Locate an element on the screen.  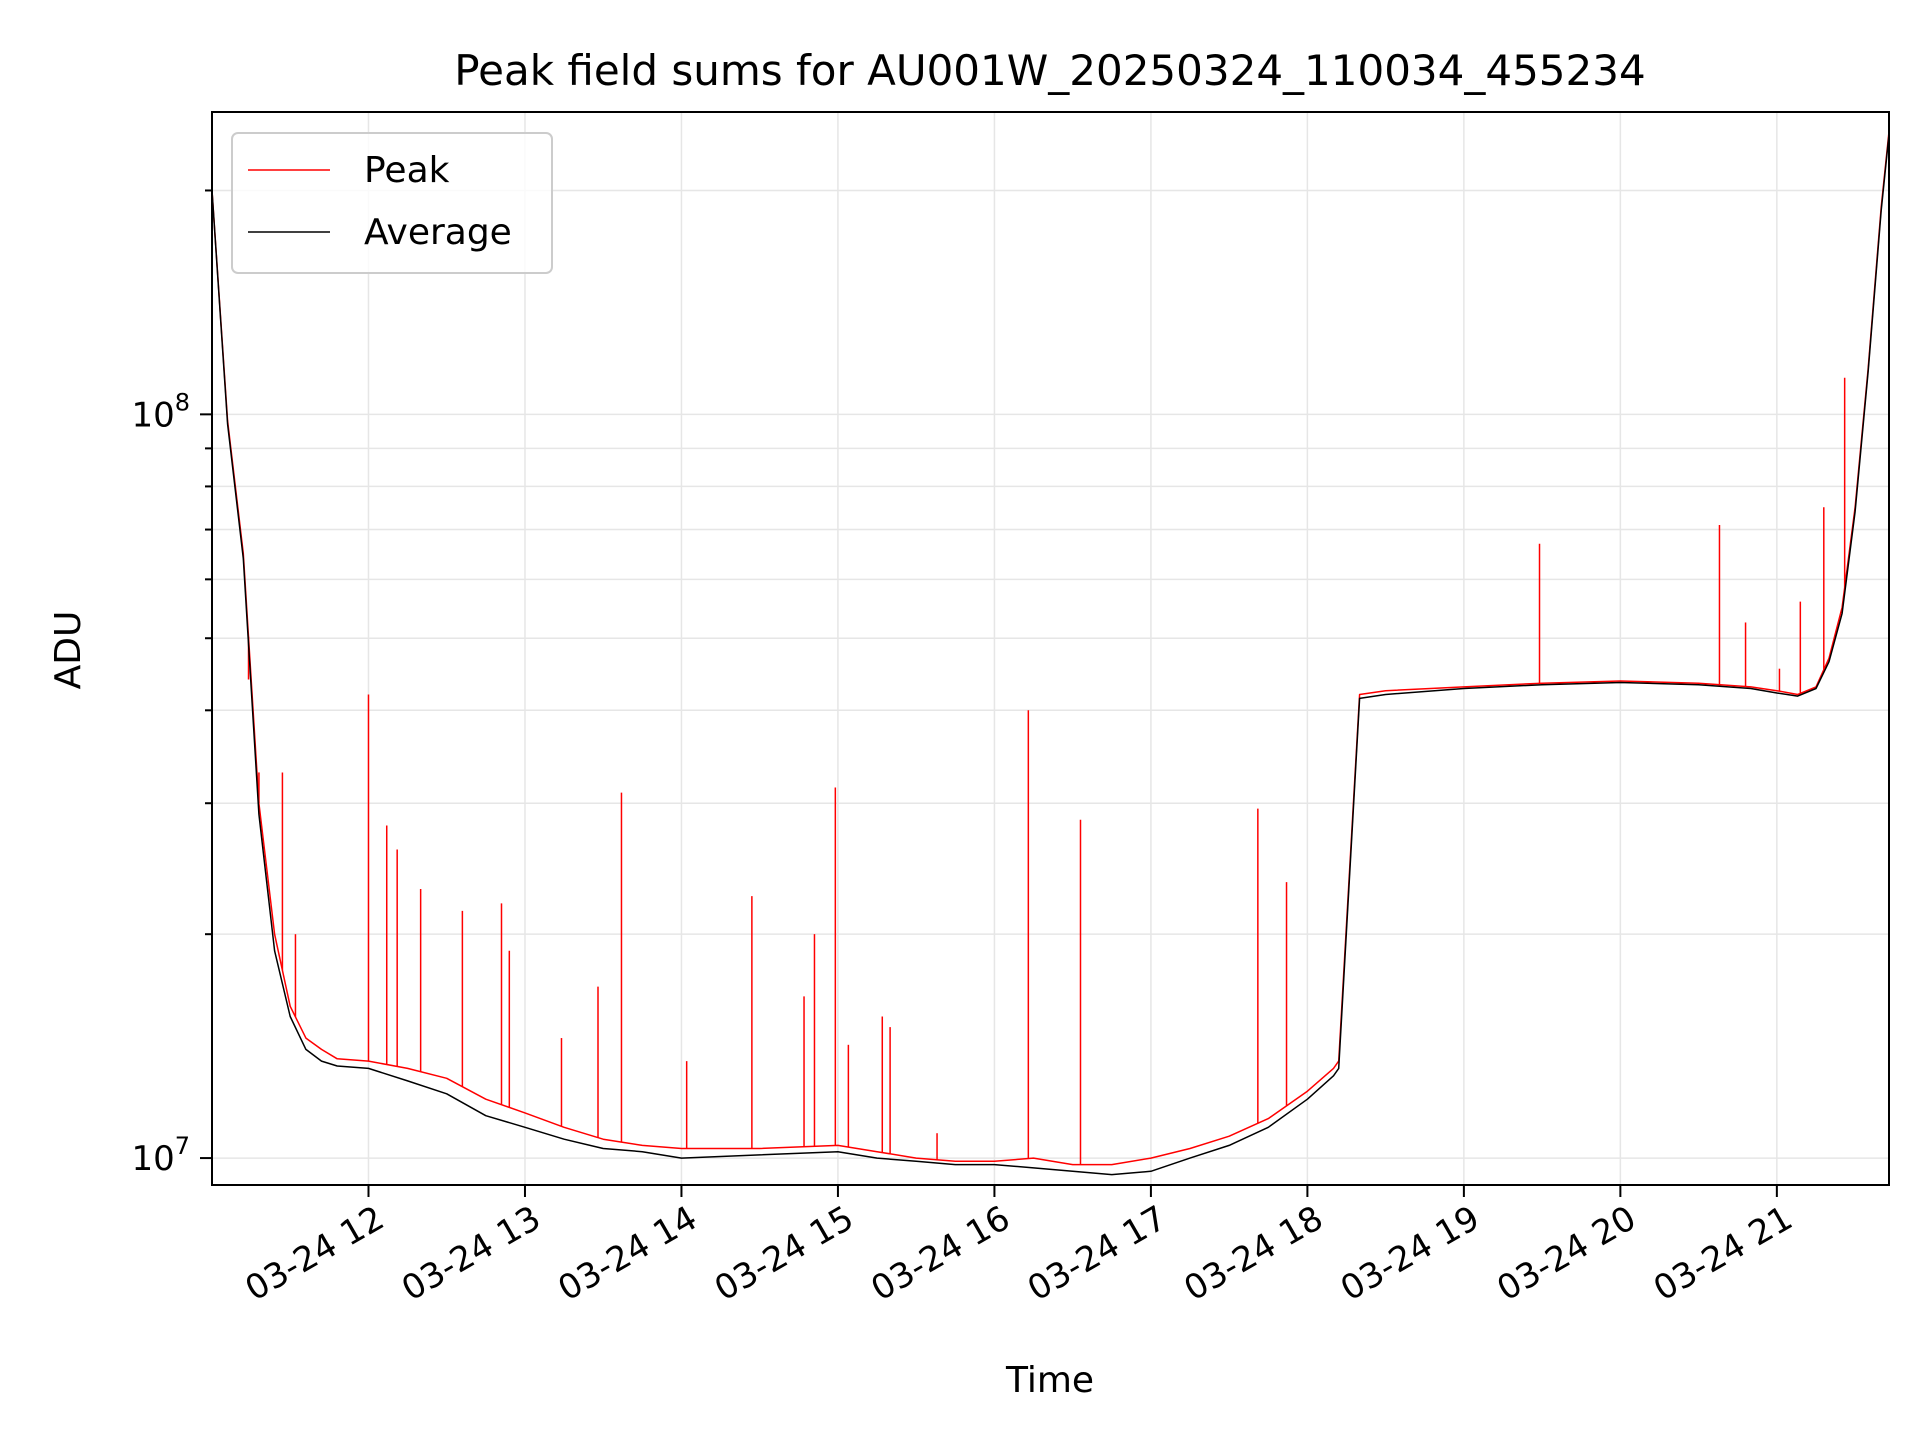
y-tick-label: 10⁷ is located at coordinates (160, 1155).